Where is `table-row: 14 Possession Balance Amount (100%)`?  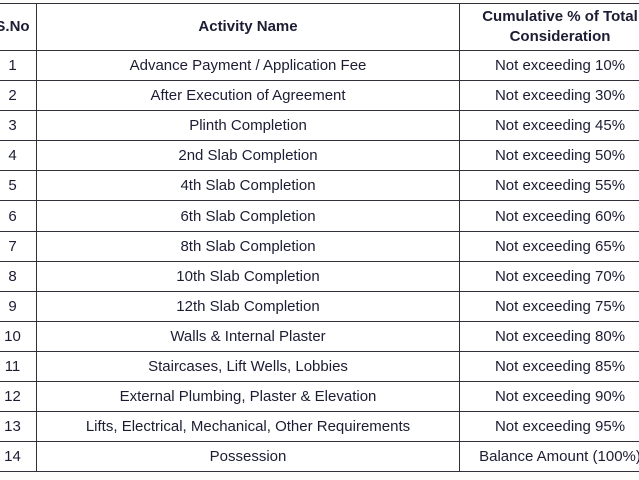
table-row: 14 Possession Balance Amount (100%) is located at coordinates (319, 457).